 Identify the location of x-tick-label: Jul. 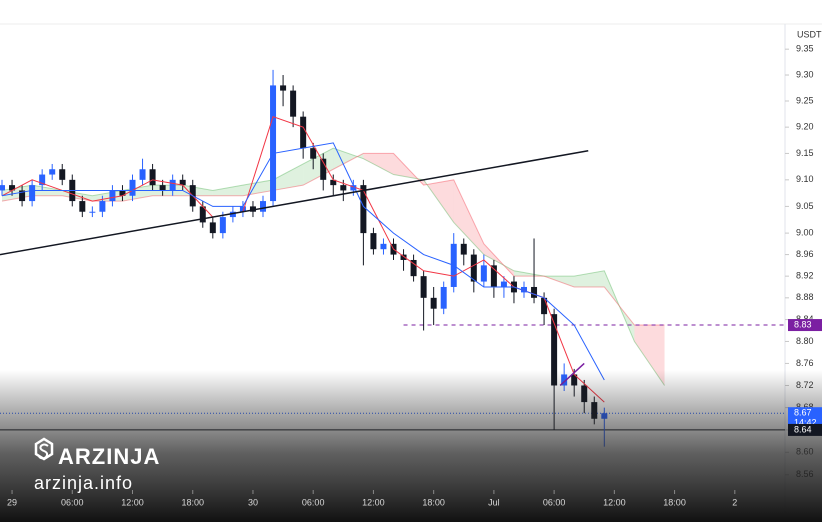
(494, 502).